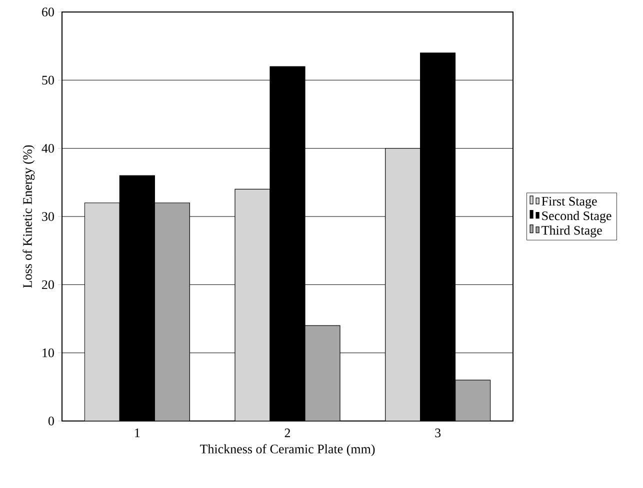  Describe the element at coordinates (287, 433) in the screenshot. I see `x-tick-label: 2` at that location.